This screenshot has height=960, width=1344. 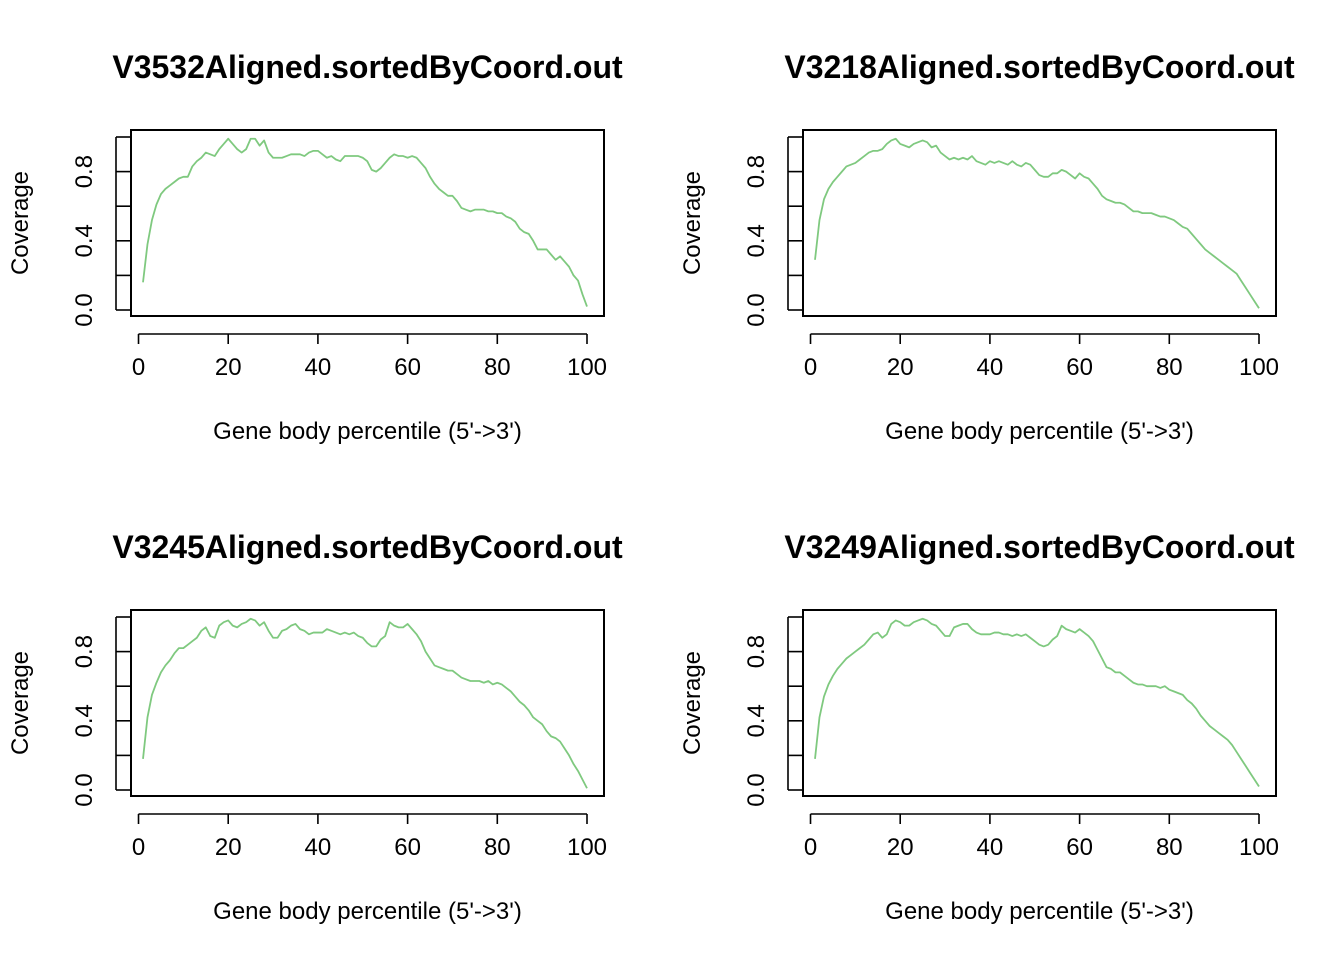 What do you see at coordinates (1039, 547) in the screenshot?
I see `chart-title: V3249Aligned.sortedByCoord.out` at bounding box center [1039, 547].